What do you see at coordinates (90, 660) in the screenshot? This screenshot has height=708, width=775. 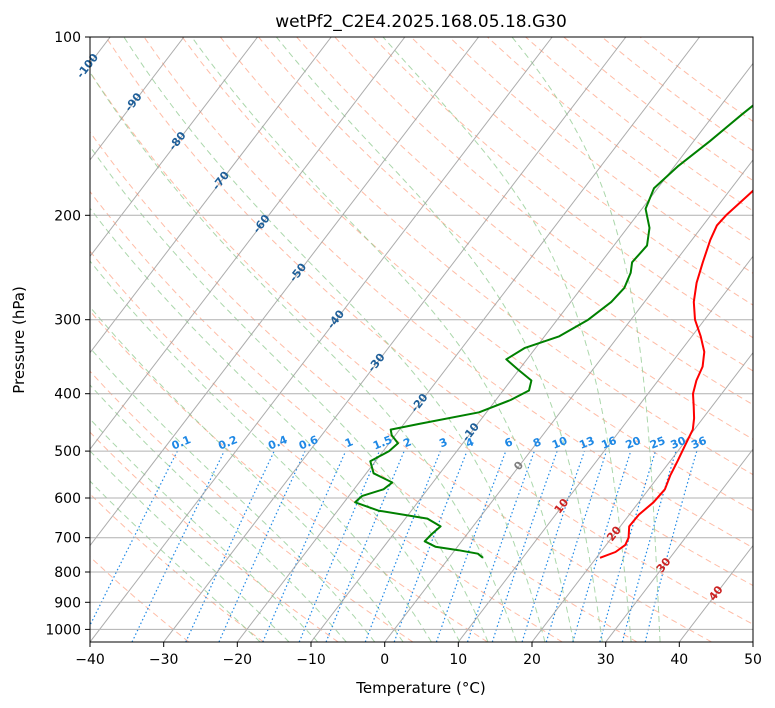 I see `x-tick-label: −40` at bounding box center [90, 660].